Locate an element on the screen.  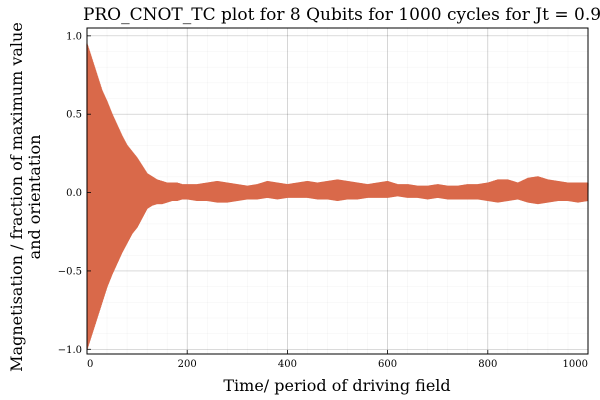
y-axis-ticks: −1.0 −0.5 0.0 0.5 1.0 is located at coordinates (74, 193).